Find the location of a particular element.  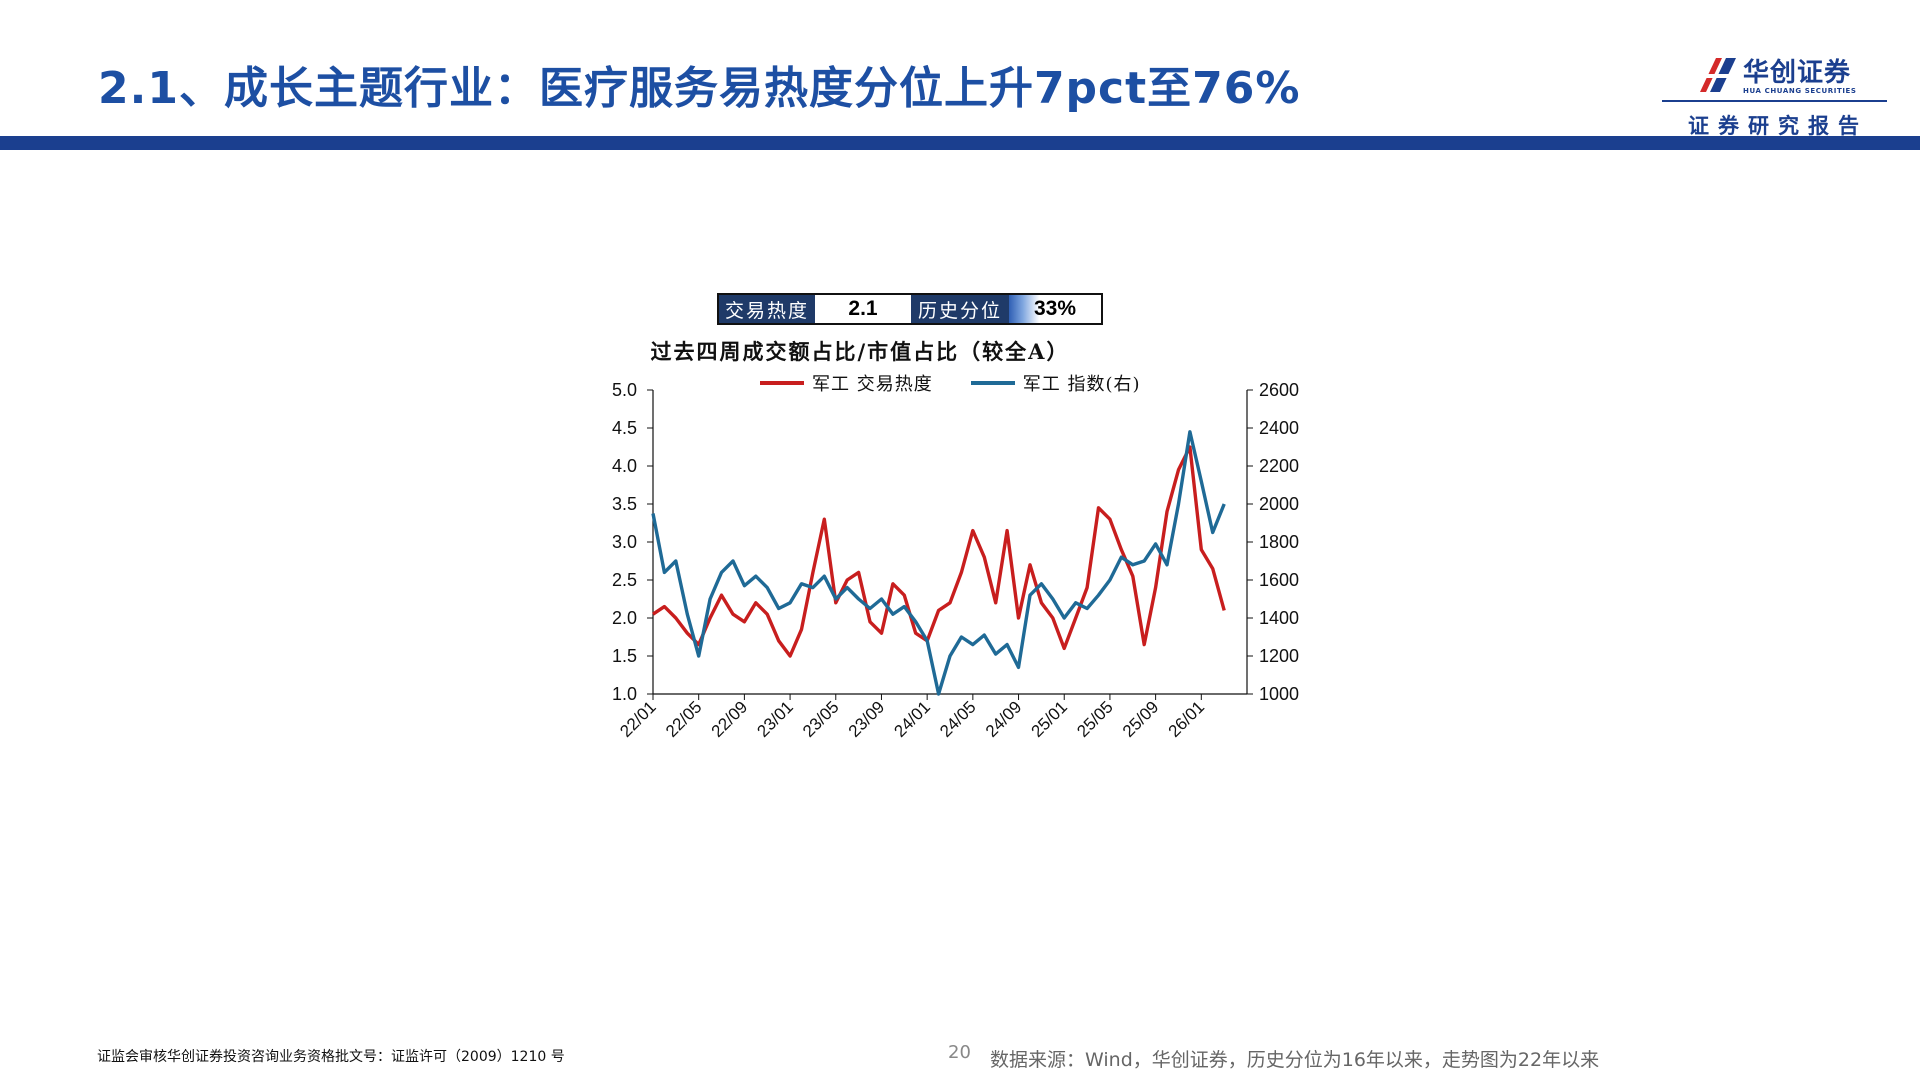

y-left-tick-label: 2.5 is located at coordinates (624, 580).